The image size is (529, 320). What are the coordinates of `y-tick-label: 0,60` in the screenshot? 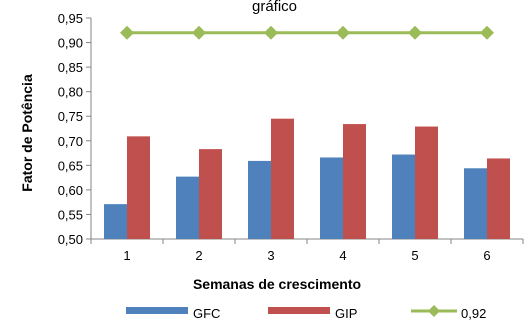 It's located at (70, 190).